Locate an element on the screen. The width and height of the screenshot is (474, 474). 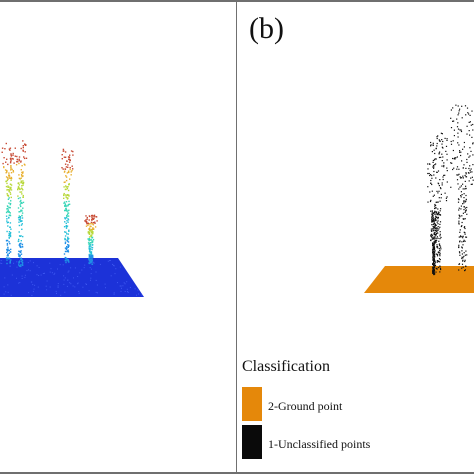
ground-speckle-a is located at coordinates (71, 278).